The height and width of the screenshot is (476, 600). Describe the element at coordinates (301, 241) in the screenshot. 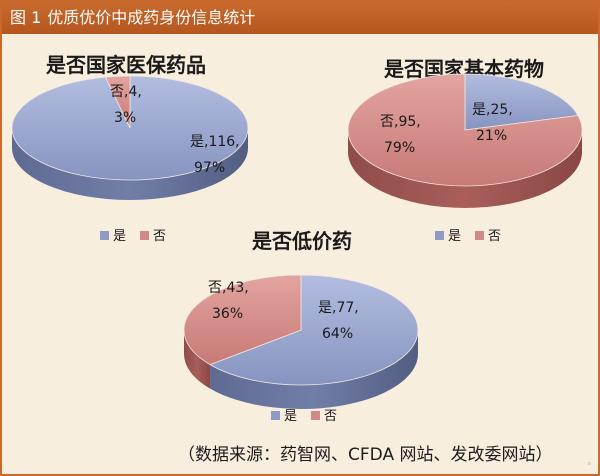

I see `chart-title: 是否低价药` at that location.